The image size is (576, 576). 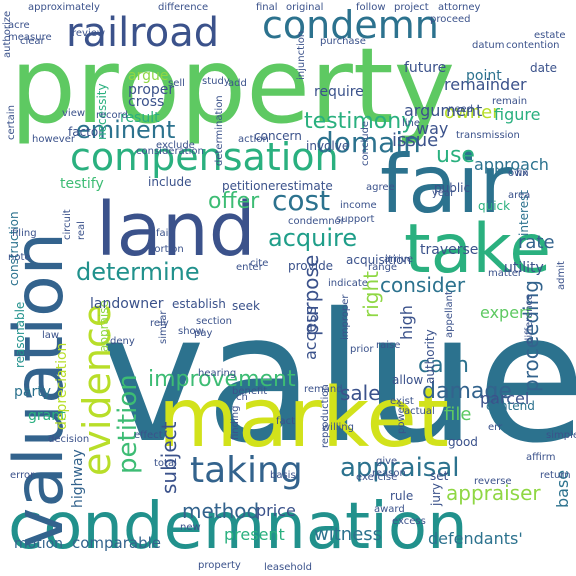 I want to click on cloud-word: use, so click(x=455, y=155).